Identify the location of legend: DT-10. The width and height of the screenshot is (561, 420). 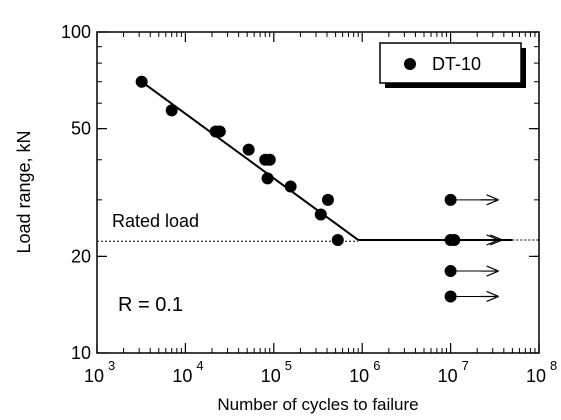
(452, 65).